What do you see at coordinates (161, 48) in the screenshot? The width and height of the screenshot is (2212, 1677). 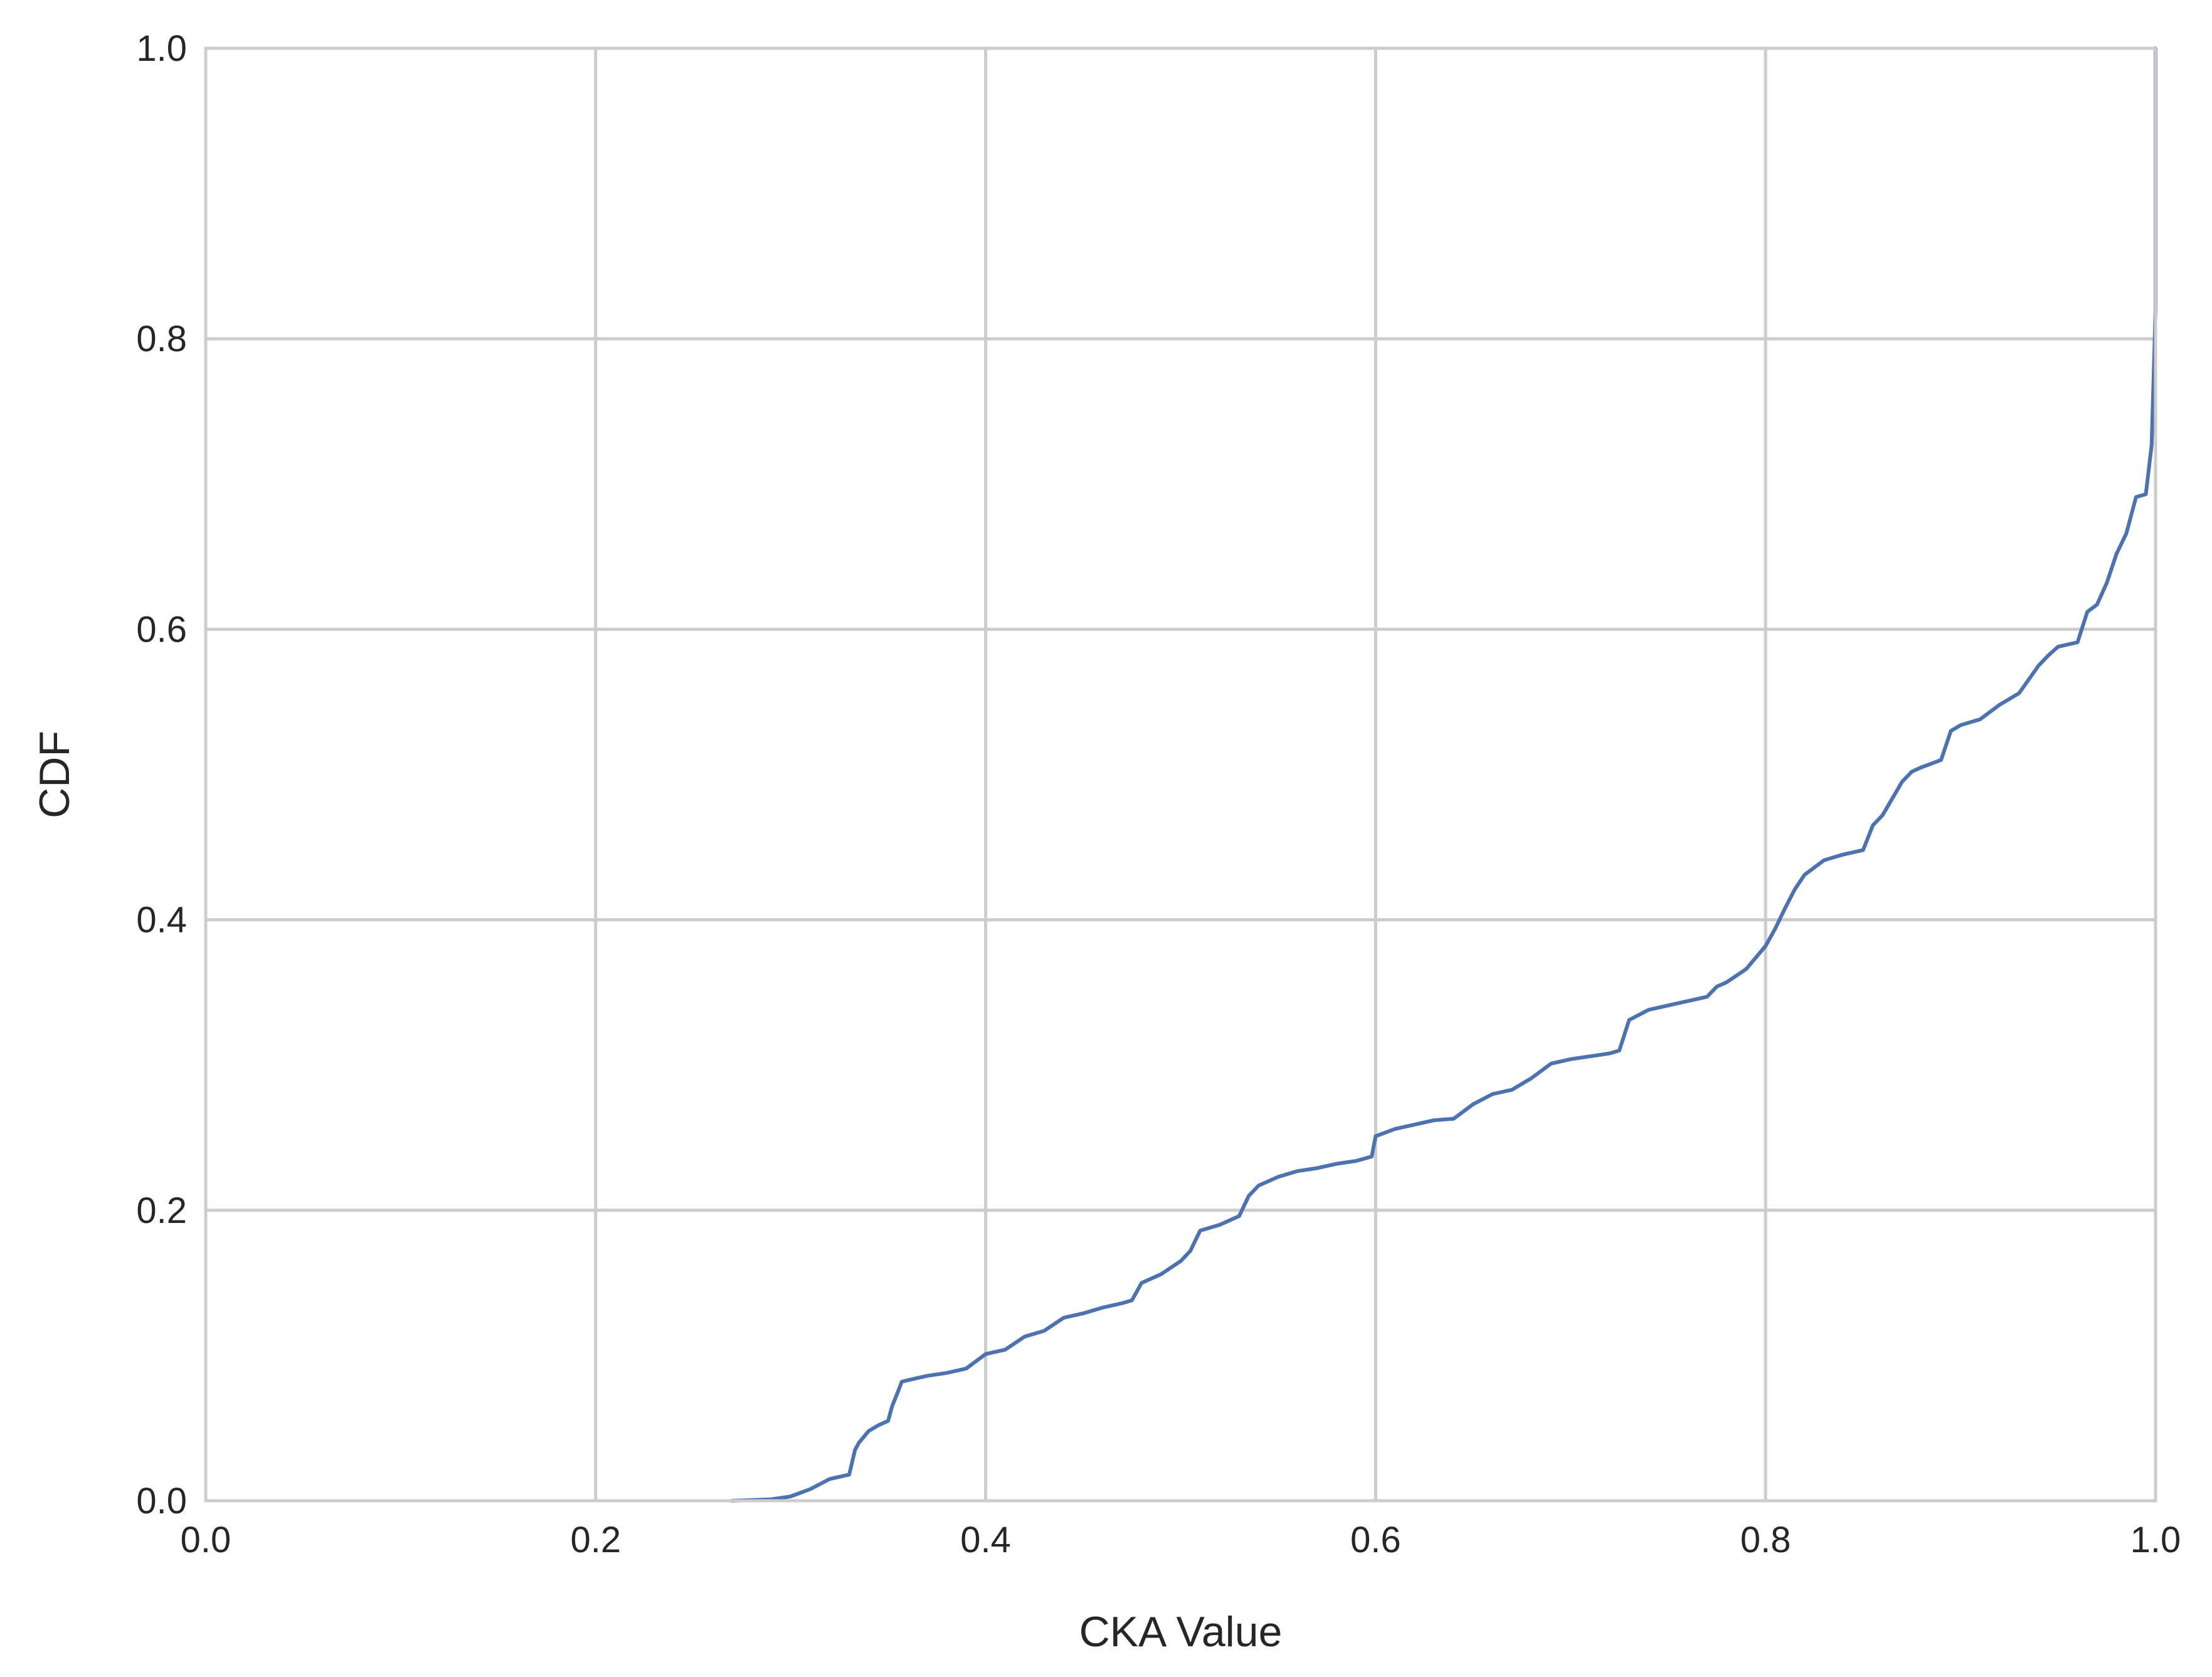 I see `y-tick-label: 1.0` at bounding box center [161, 48].